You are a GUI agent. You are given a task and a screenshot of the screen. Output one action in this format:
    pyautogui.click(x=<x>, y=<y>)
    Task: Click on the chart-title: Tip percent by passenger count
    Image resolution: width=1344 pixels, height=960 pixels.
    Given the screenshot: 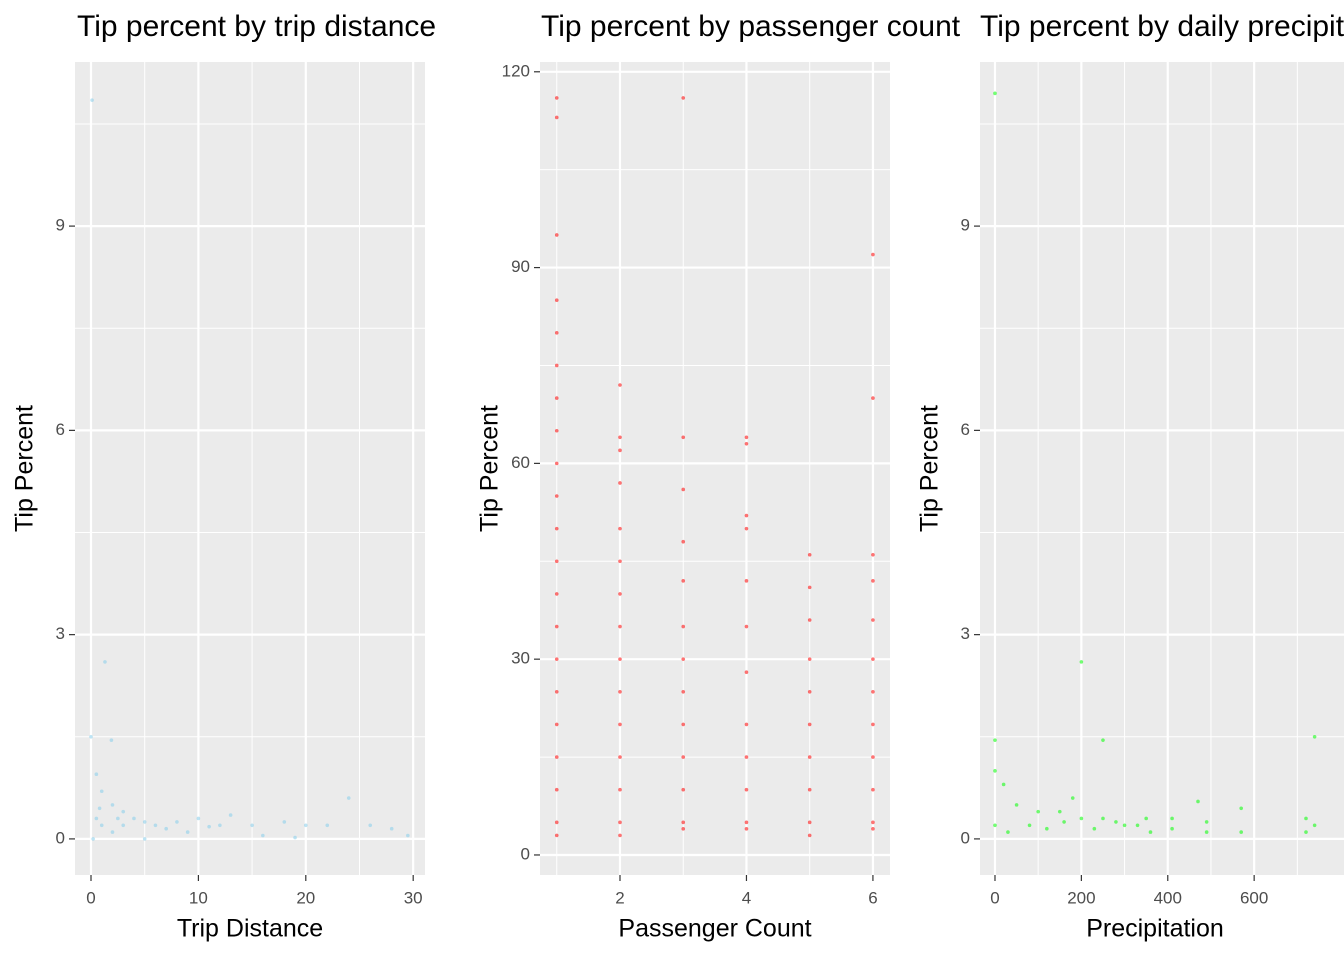 What is the action you would take?
    pyautogui.click(x=751, y=26)
    